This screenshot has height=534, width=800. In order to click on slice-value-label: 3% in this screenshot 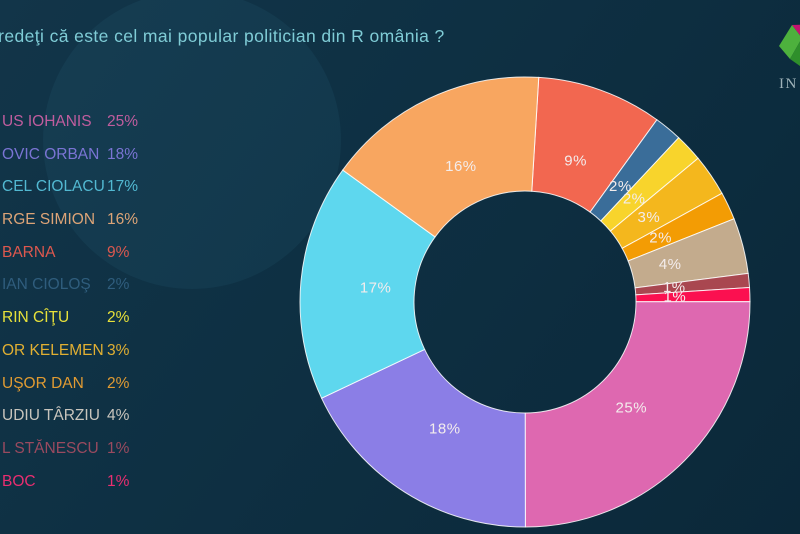, I will do `click(649, 217)`.